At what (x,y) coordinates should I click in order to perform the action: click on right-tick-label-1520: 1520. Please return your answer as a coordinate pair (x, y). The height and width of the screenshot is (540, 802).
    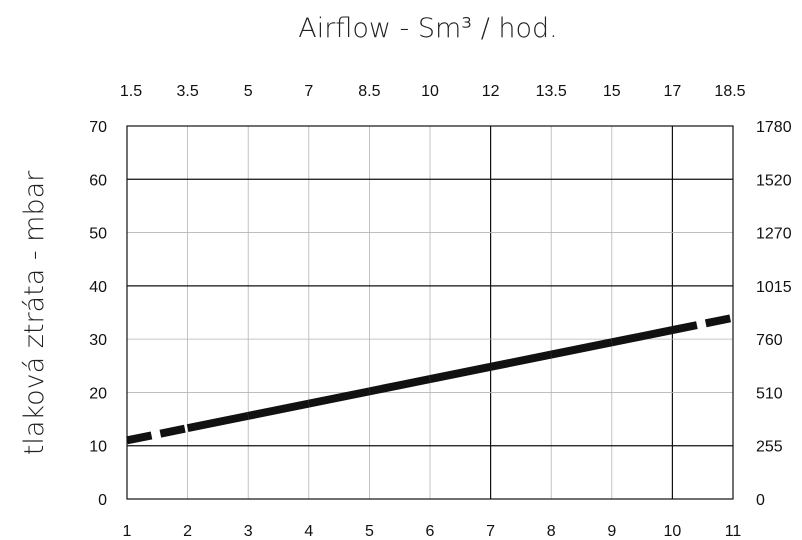
    Looking at the image, I should click on (774, 180).